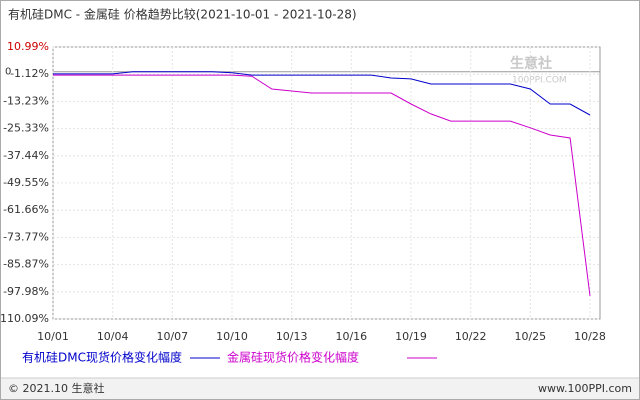 This screenshot has height=400, width=640. Describe the element at coordinates (26, 128) in the screenshot. I see `y-tick-label: -25.33%` at that location.